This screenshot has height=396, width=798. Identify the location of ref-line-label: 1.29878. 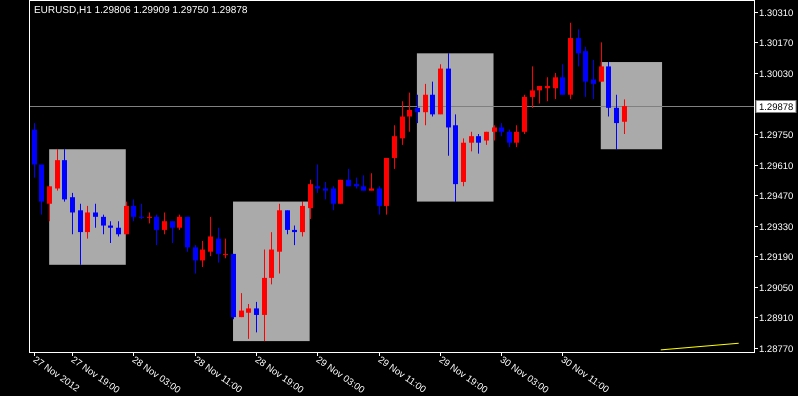
(776, 107).